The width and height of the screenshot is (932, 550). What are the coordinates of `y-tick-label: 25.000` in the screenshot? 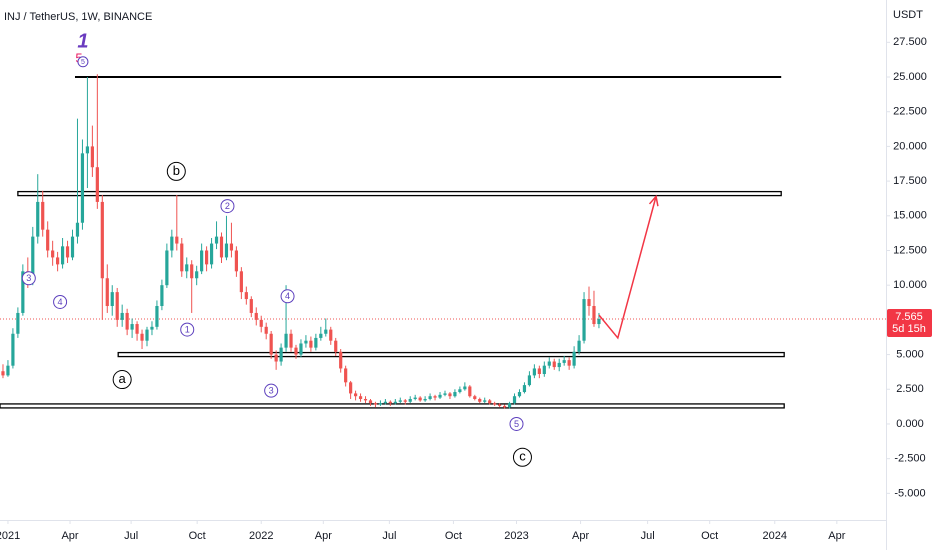 It's located at (910, 77).